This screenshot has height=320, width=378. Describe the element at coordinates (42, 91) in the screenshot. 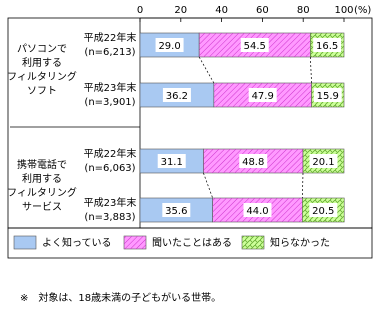

I see `group-label: ソフト` at that location.